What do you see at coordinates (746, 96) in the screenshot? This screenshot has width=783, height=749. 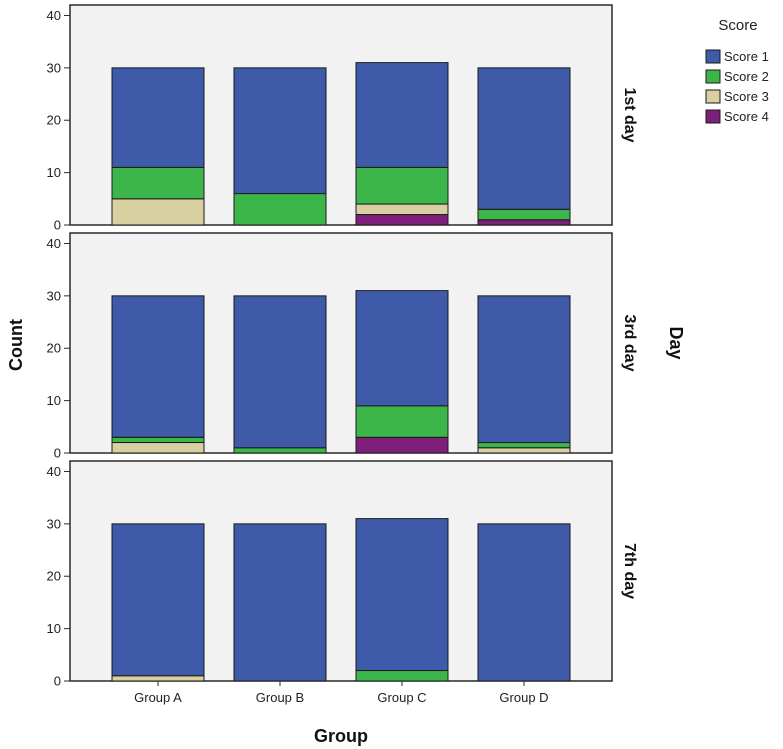 I see `legend-label: Score 3` at bounding box center [746, 96].